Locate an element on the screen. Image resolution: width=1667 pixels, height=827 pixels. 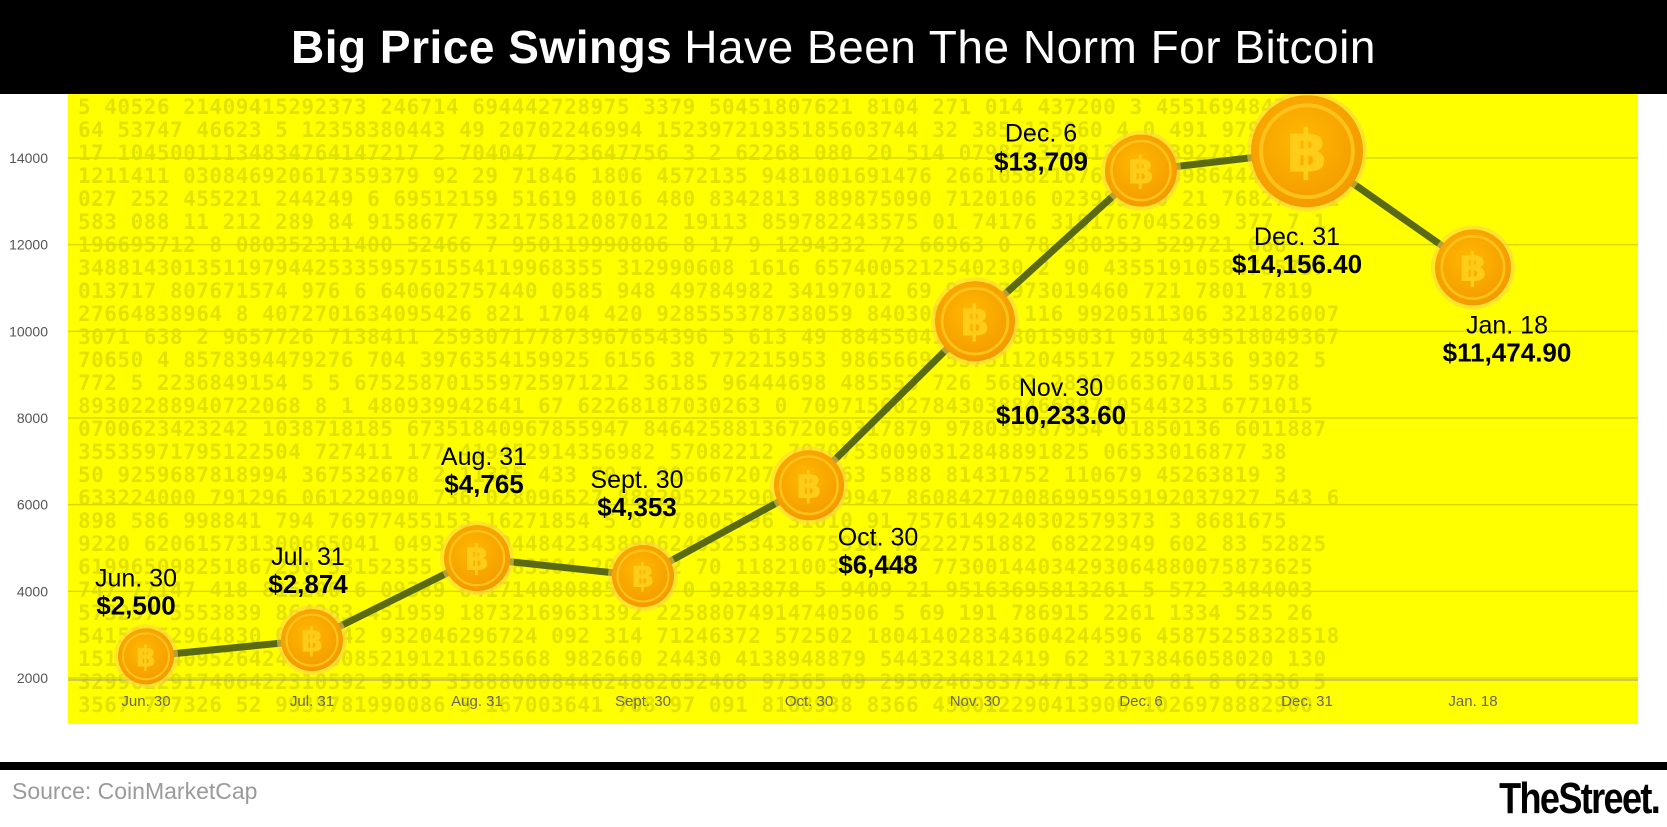
data-point-coin-2: ฿ is located at coordinates (477, 558).